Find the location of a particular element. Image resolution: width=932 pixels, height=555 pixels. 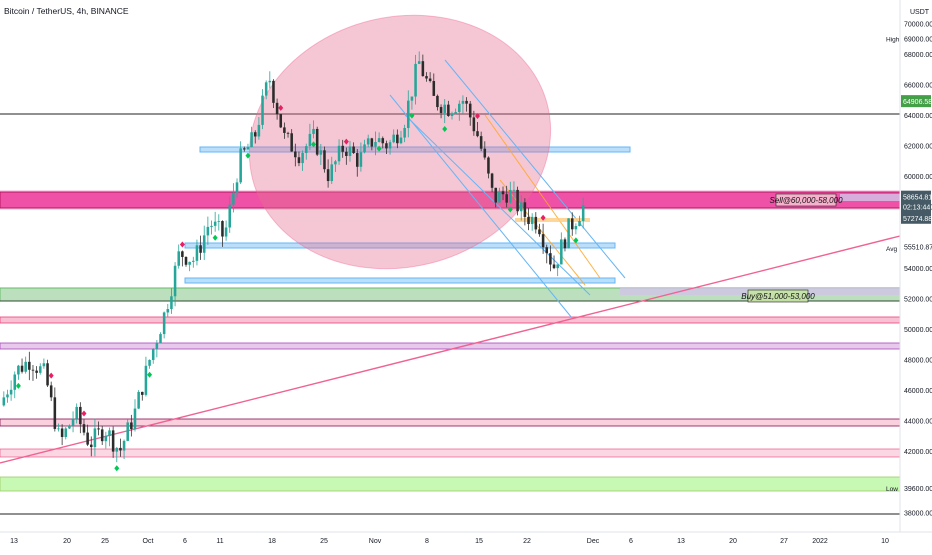

blue-range-55k is located at coordinates (400, 245).